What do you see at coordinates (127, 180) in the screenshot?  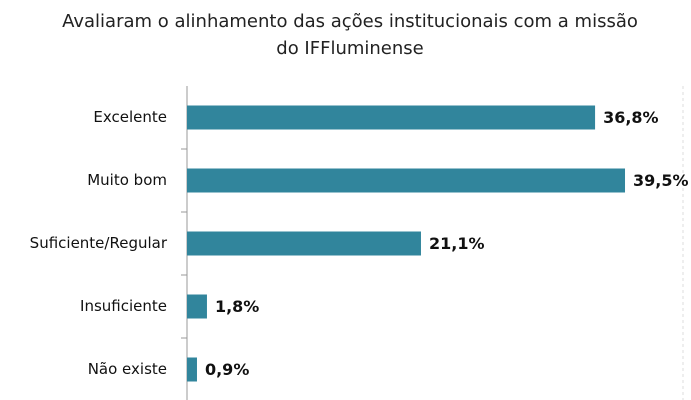 I see `y-tick-label: Muito bom` at bounding box center [127, 180].